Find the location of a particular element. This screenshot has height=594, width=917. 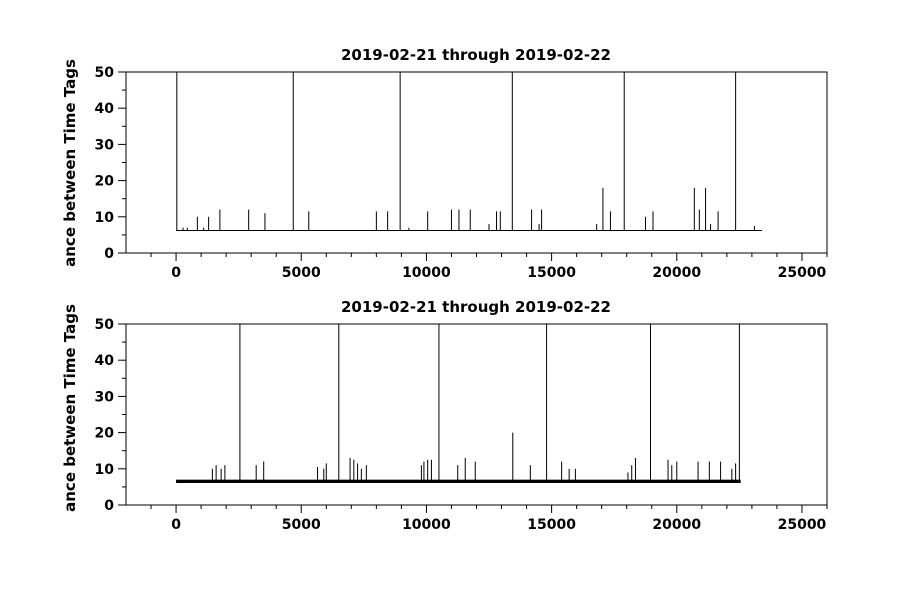

top-plot-x-tick-label: 20000 is located at coordinates (676, 273).